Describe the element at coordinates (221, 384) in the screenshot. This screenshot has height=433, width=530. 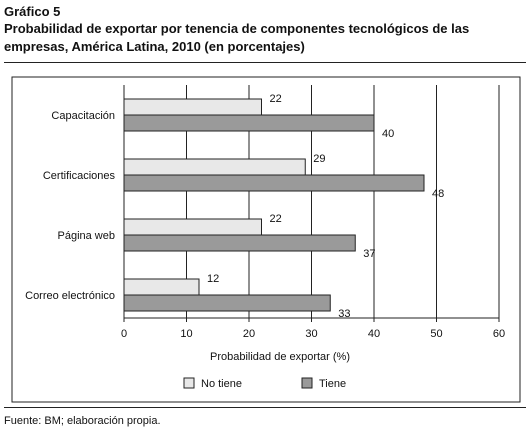
I see `legend-label-no-tiene: No tiene` at that location.